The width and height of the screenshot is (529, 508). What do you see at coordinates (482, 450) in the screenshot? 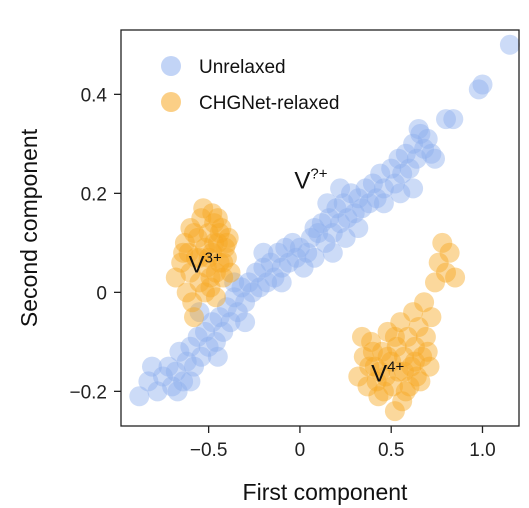
I see `x-tick-label-3: 1.0` at bounding box center [482, 450].